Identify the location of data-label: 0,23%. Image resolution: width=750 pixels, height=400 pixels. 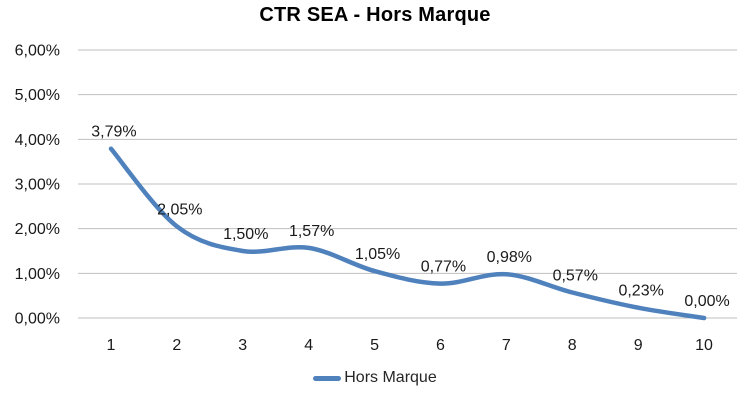
(640, 291).